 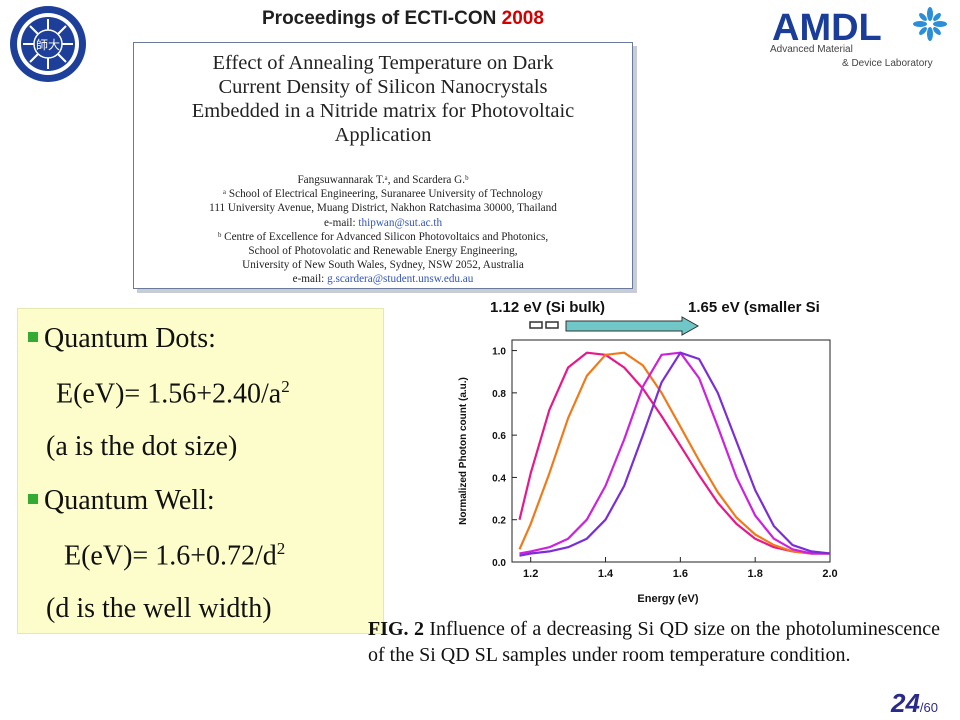 I want to click on x-axis: 1.2 1.4 1.6 1.8 2.0, so click(x=680, y=568).